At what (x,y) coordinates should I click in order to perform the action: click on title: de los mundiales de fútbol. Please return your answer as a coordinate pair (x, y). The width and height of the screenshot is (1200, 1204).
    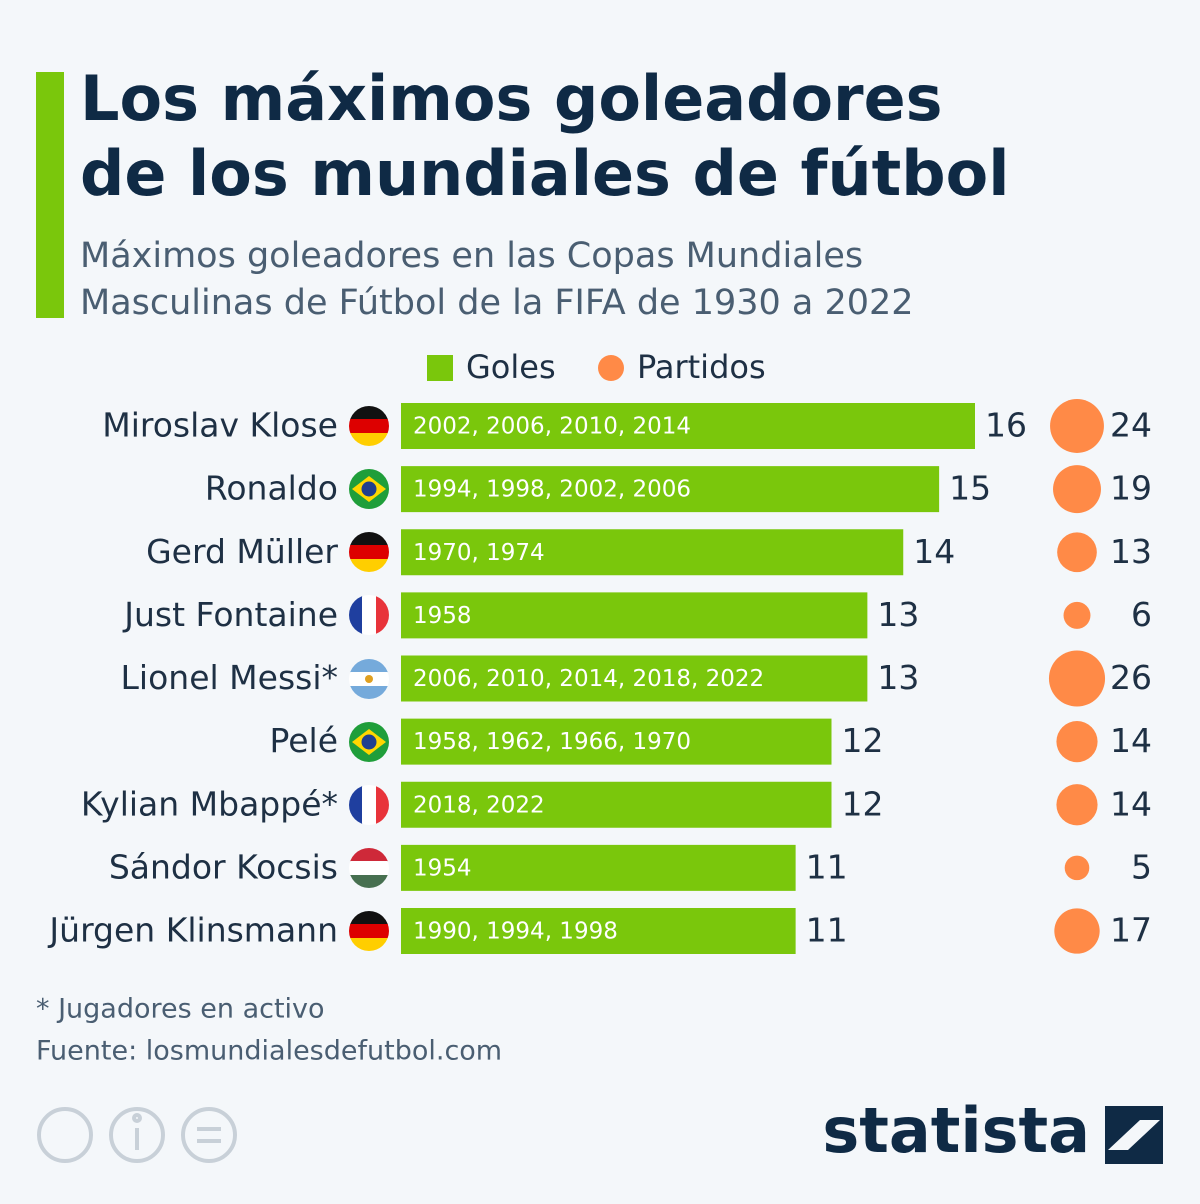
    Looking at the image, I should click on (545, 173).